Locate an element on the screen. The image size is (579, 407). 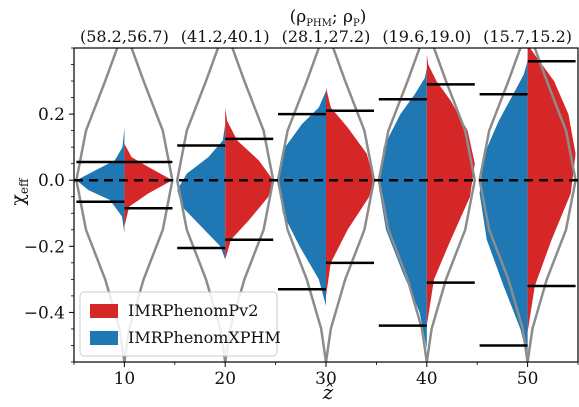
snr-header-sub2: P is located at coordinates (356, 23).